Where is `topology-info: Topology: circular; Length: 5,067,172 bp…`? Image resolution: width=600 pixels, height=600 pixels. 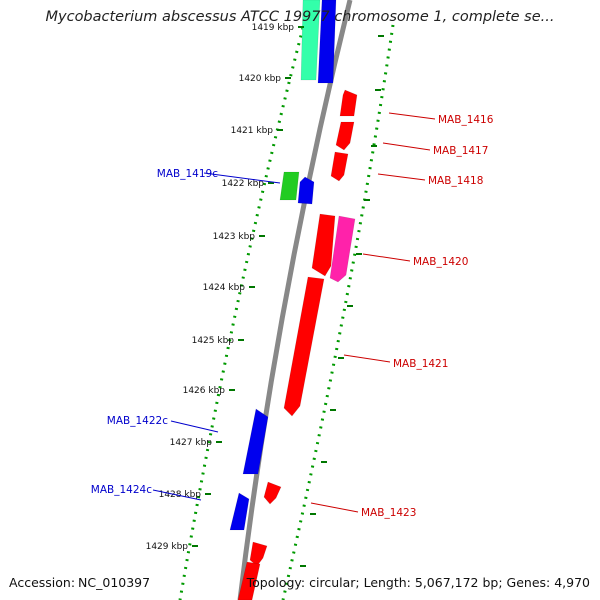 topology-info: Topology: circular; Length: 5,067,172 bp… is located at coordinates (418, 582).